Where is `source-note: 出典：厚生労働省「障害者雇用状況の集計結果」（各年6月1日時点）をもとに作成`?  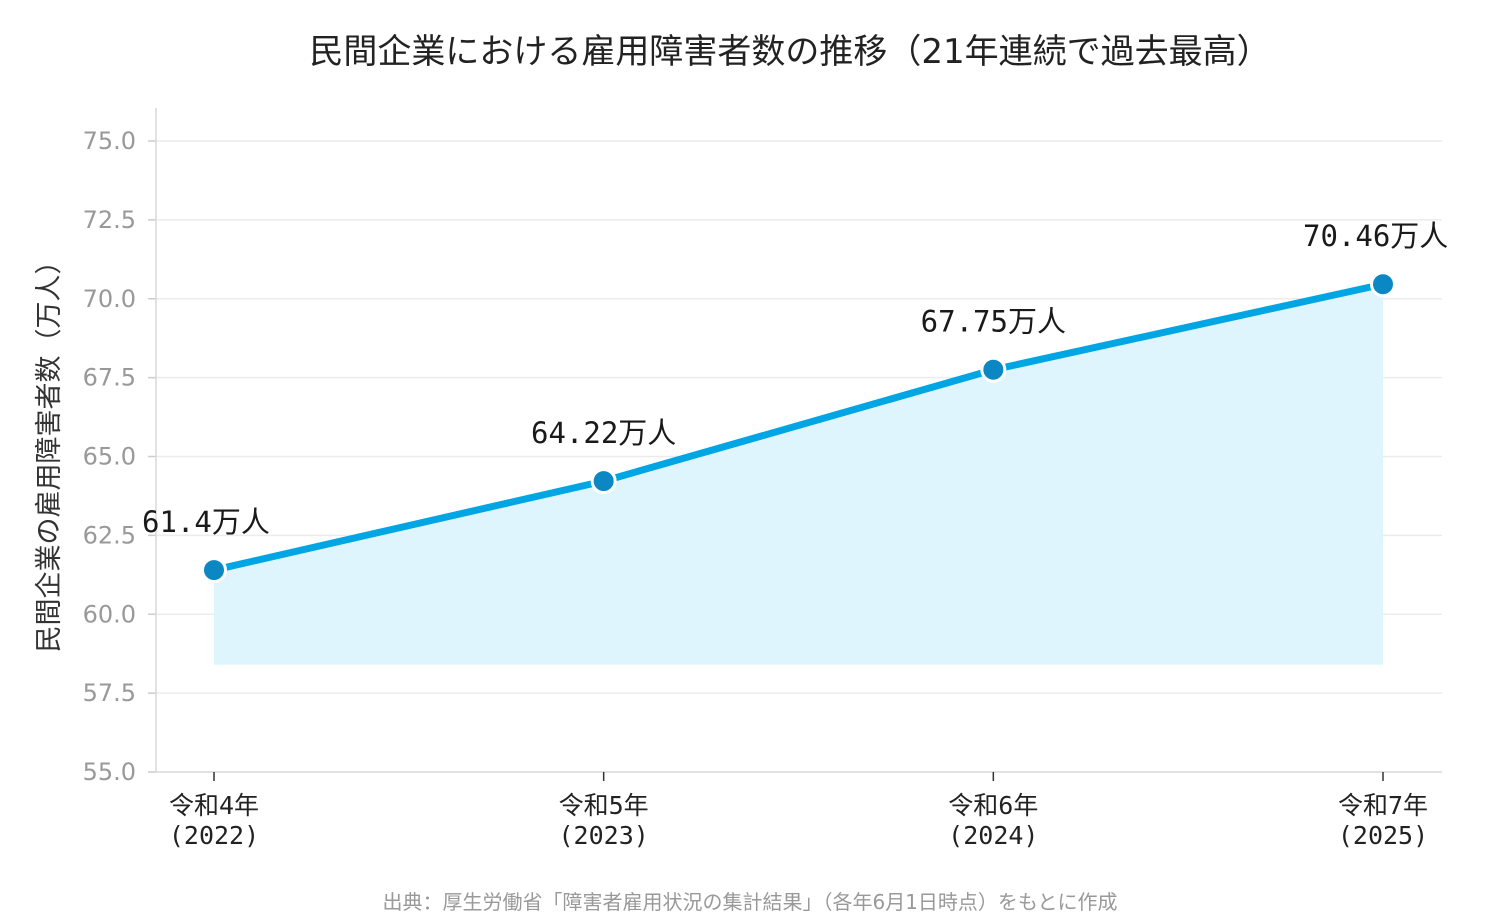 source-note: 出典：厚生労働省「障害者雇用状況の集計結果」（各年6月1日時点）をもとに作成 is located at coordinates (749, 902).